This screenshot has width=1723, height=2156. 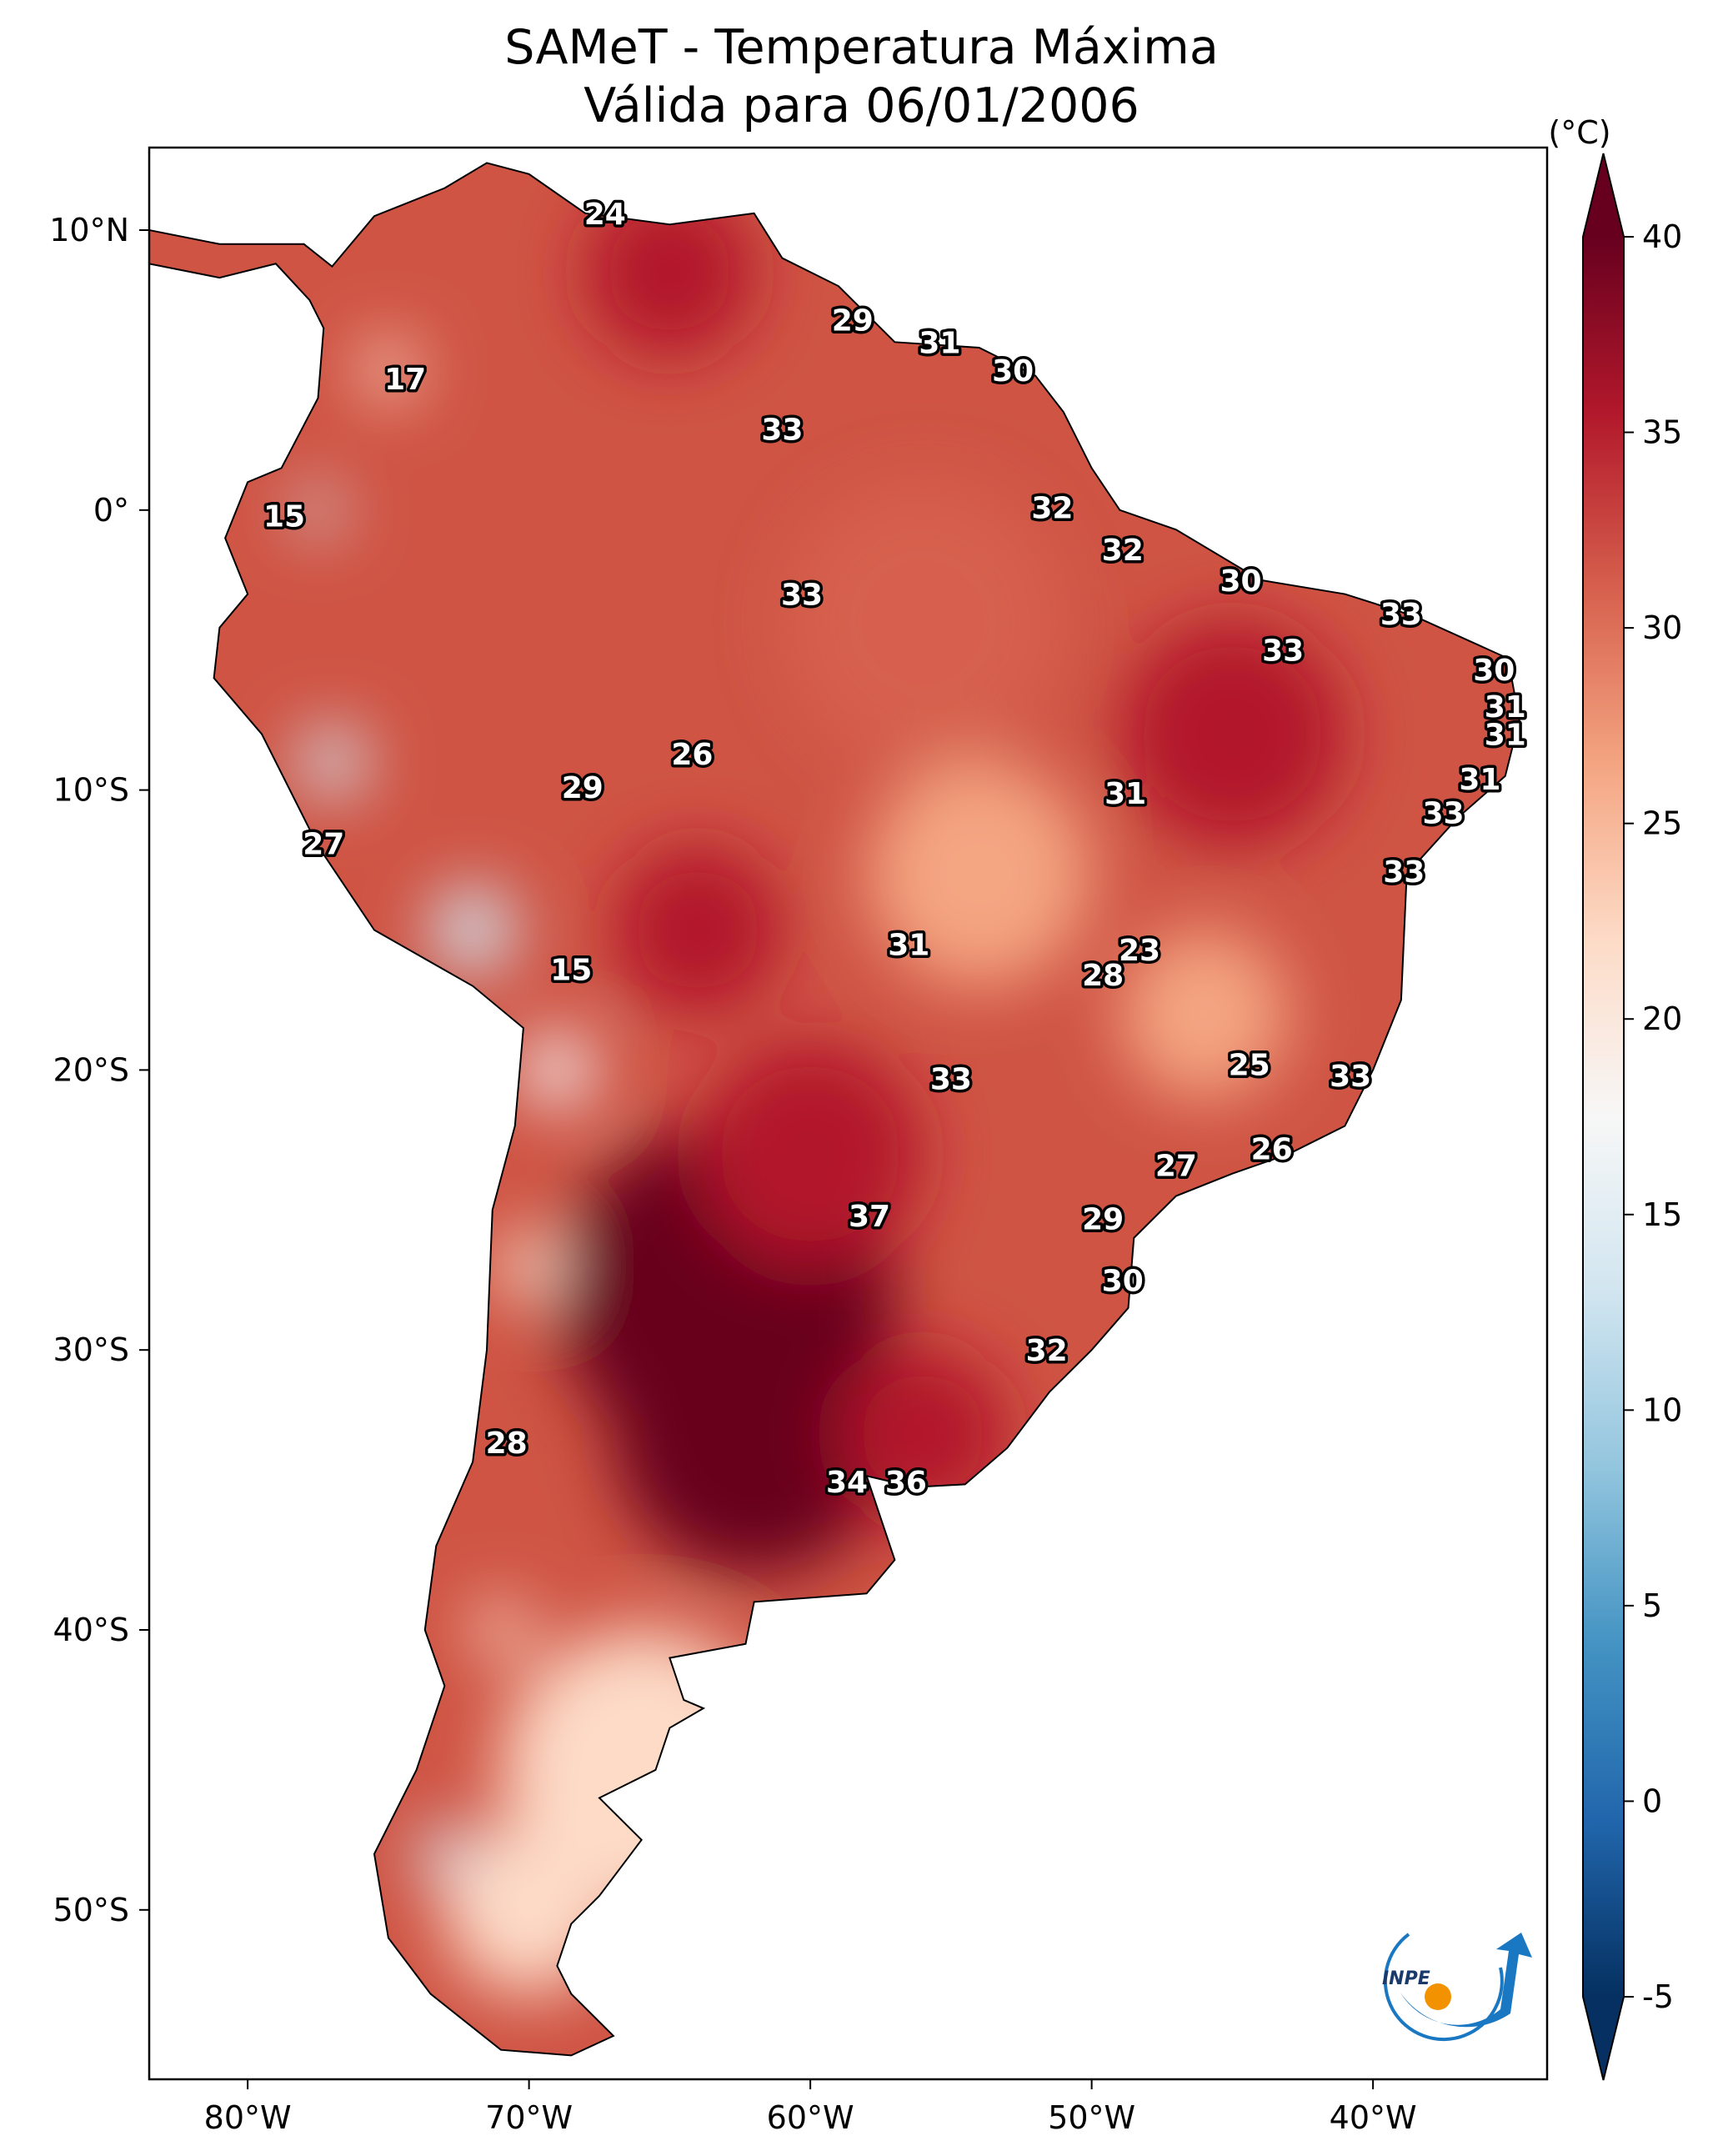 I want to click on lat-tick-label: 10°N, so click(x=89, y=230).